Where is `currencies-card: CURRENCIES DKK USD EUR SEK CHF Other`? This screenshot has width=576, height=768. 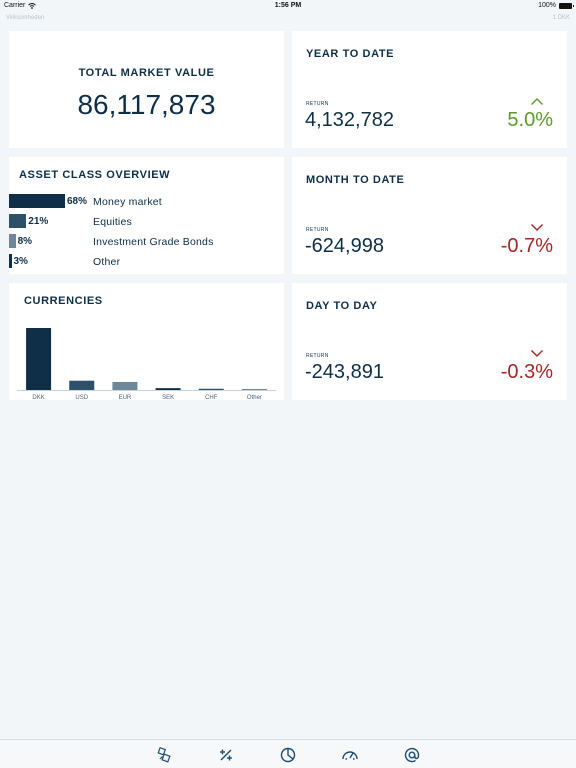
currencies-card: CURRENCIES DKK USD EUR SEK CHF Other is located at coordinates (146, 341).